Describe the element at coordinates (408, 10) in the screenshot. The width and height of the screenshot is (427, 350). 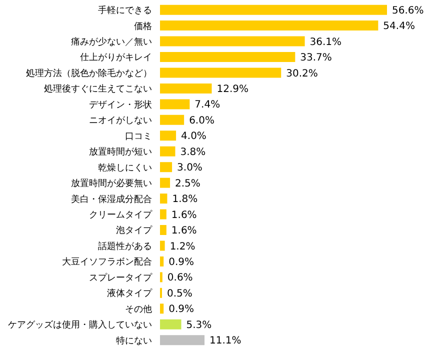
I see `data-label: 56.6%` at that location.